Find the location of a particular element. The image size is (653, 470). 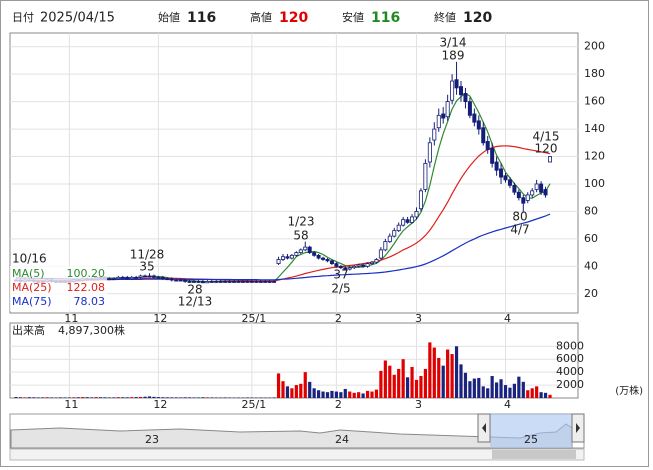

legend-name: MA(5) is located at coordinates (28, 273).